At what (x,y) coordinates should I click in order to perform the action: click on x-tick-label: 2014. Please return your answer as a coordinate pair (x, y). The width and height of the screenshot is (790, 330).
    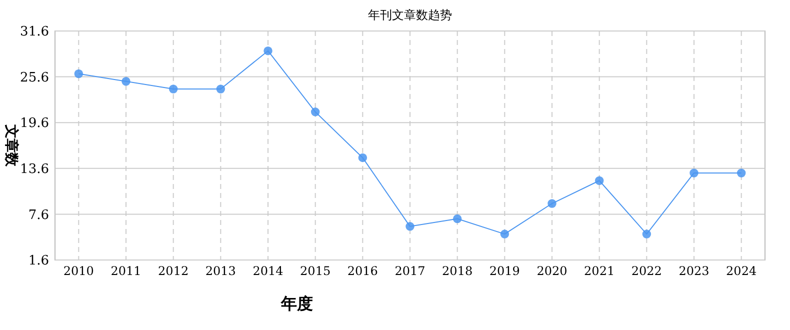
    Looking at the image, I should click on (268, 271).